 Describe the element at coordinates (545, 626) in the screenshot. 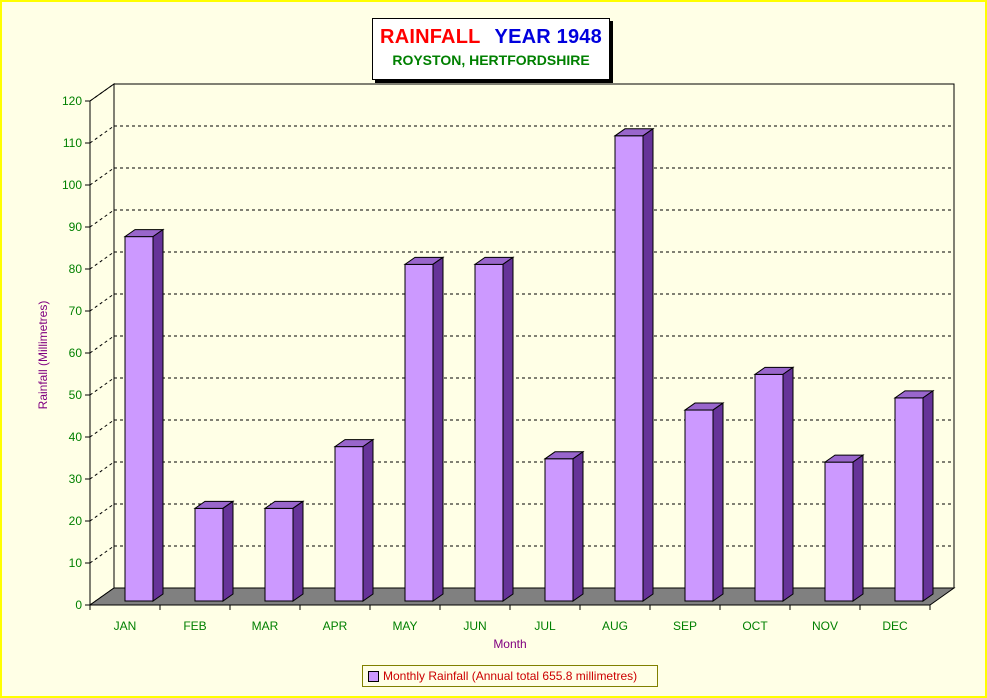

I see `x-tick-label: JUL` at that location.